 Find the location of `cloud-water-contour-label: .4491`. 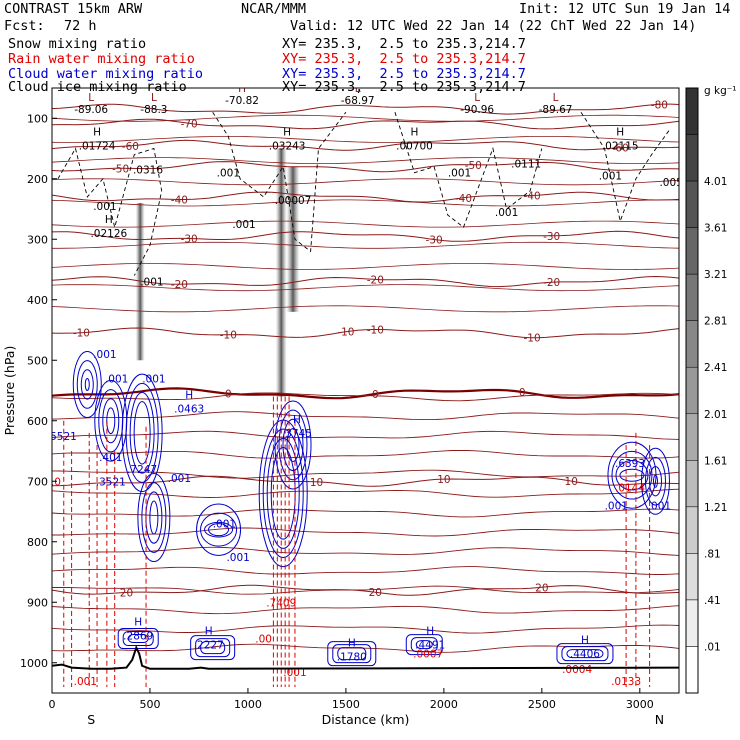

cloud-water-contour-label: .4491 is located at coordinates (430, 646).